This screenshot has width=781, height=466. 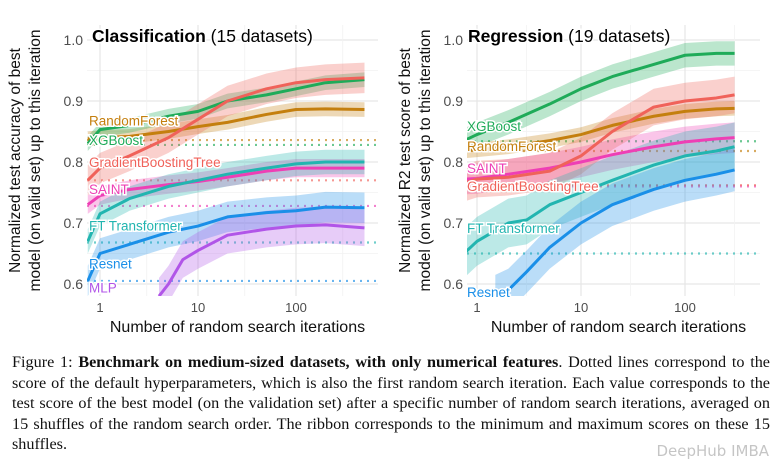 I want to click on ribbon-ft-transformer, so click(x=226, y=201).